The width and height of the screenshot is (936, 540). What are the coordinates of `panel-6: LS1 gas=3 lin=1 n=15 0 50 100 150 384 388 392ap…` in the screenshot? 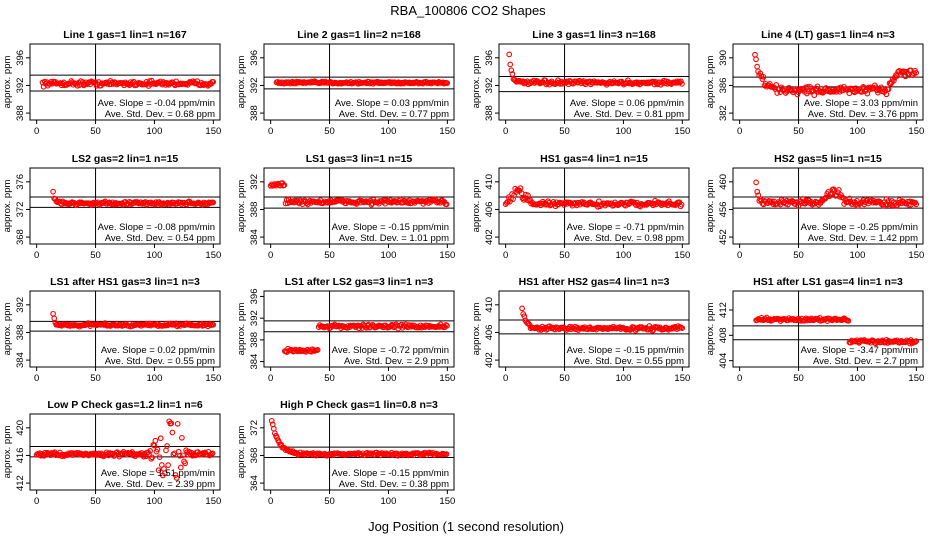 It's located at (345, 207).